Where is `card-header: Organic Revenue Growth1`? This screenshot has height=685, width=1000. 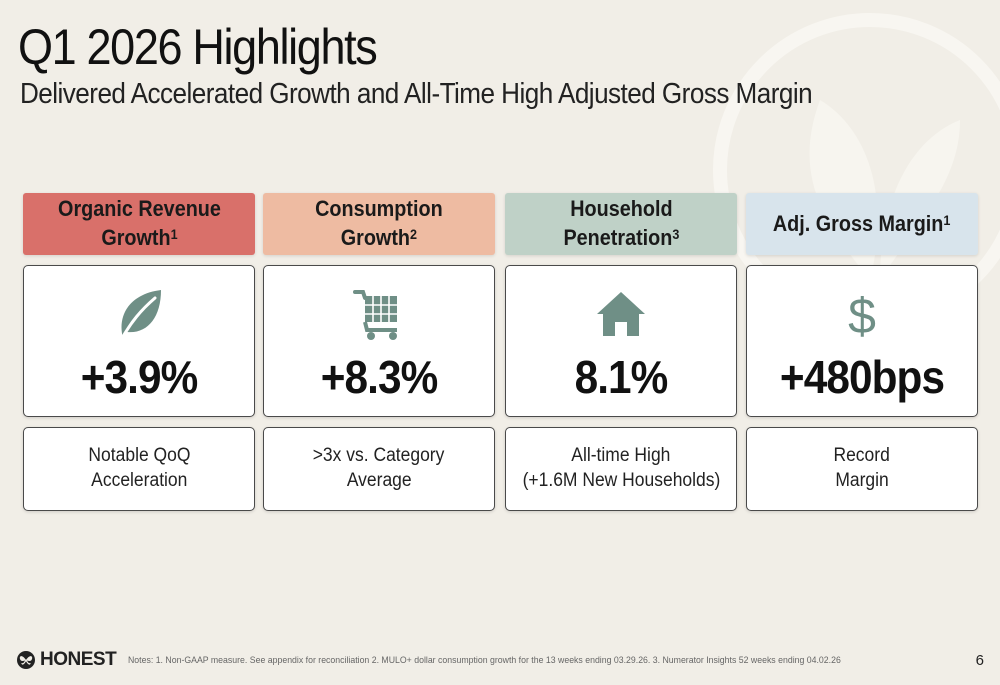 card-header: Organic Revenue Growth1 is located at coordinates (139, 224).